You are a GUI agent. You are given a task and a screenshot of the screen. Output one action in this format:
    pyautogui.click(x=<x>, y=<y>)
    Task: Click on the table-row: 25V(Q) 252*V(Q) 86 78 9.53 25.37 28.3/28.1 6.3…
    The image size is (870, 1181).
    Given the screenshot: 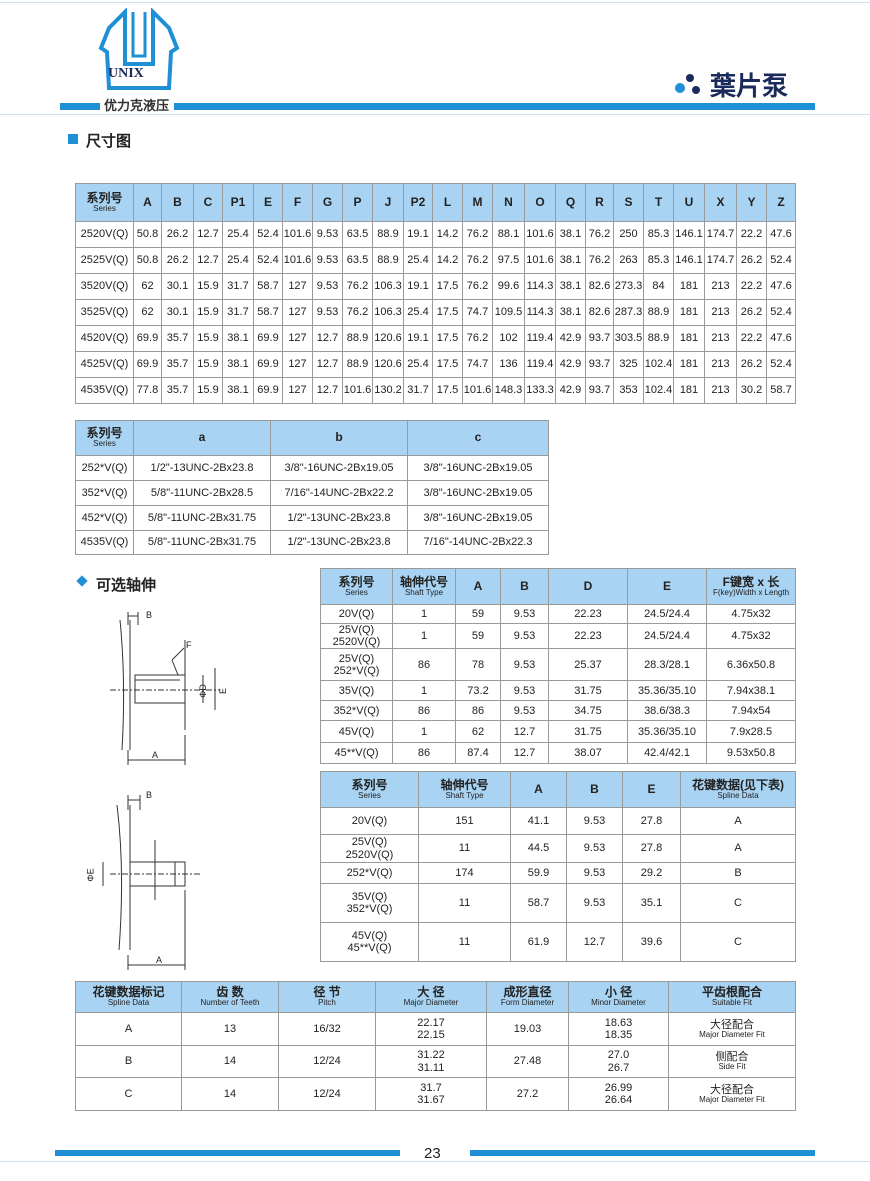 What is the action you would take?
    pyautogui.click(x=558, y=665)
    